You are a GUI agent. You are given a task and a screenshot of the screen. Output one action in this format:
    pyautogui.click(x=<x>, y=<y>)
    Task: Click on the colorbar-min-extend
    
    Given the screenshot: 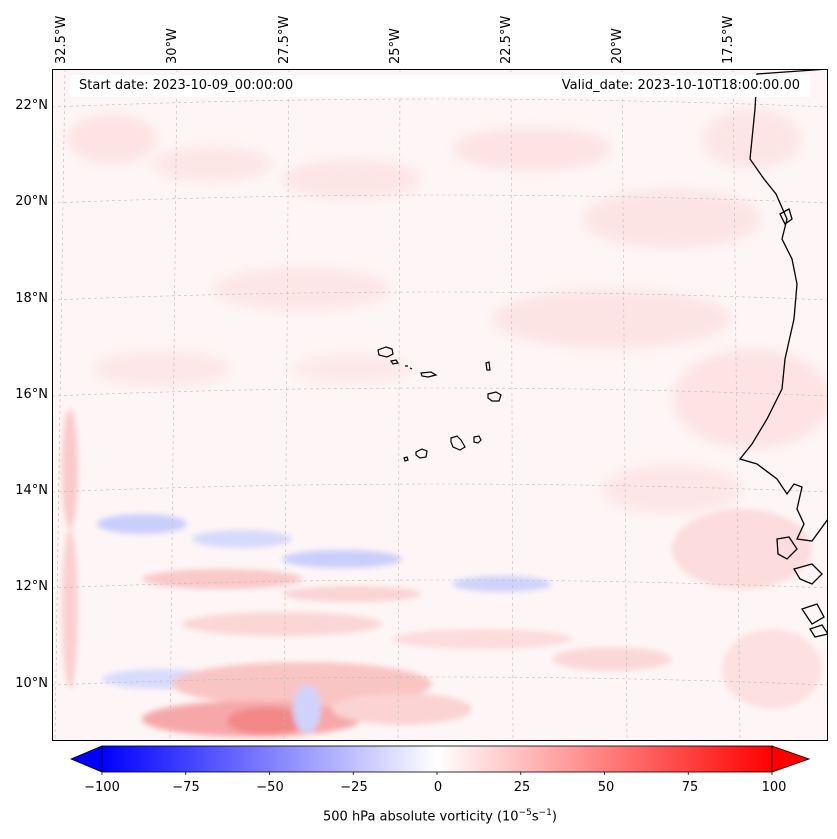 What is the action you would take?
    pyautogui.click(x=86, y=759)
    